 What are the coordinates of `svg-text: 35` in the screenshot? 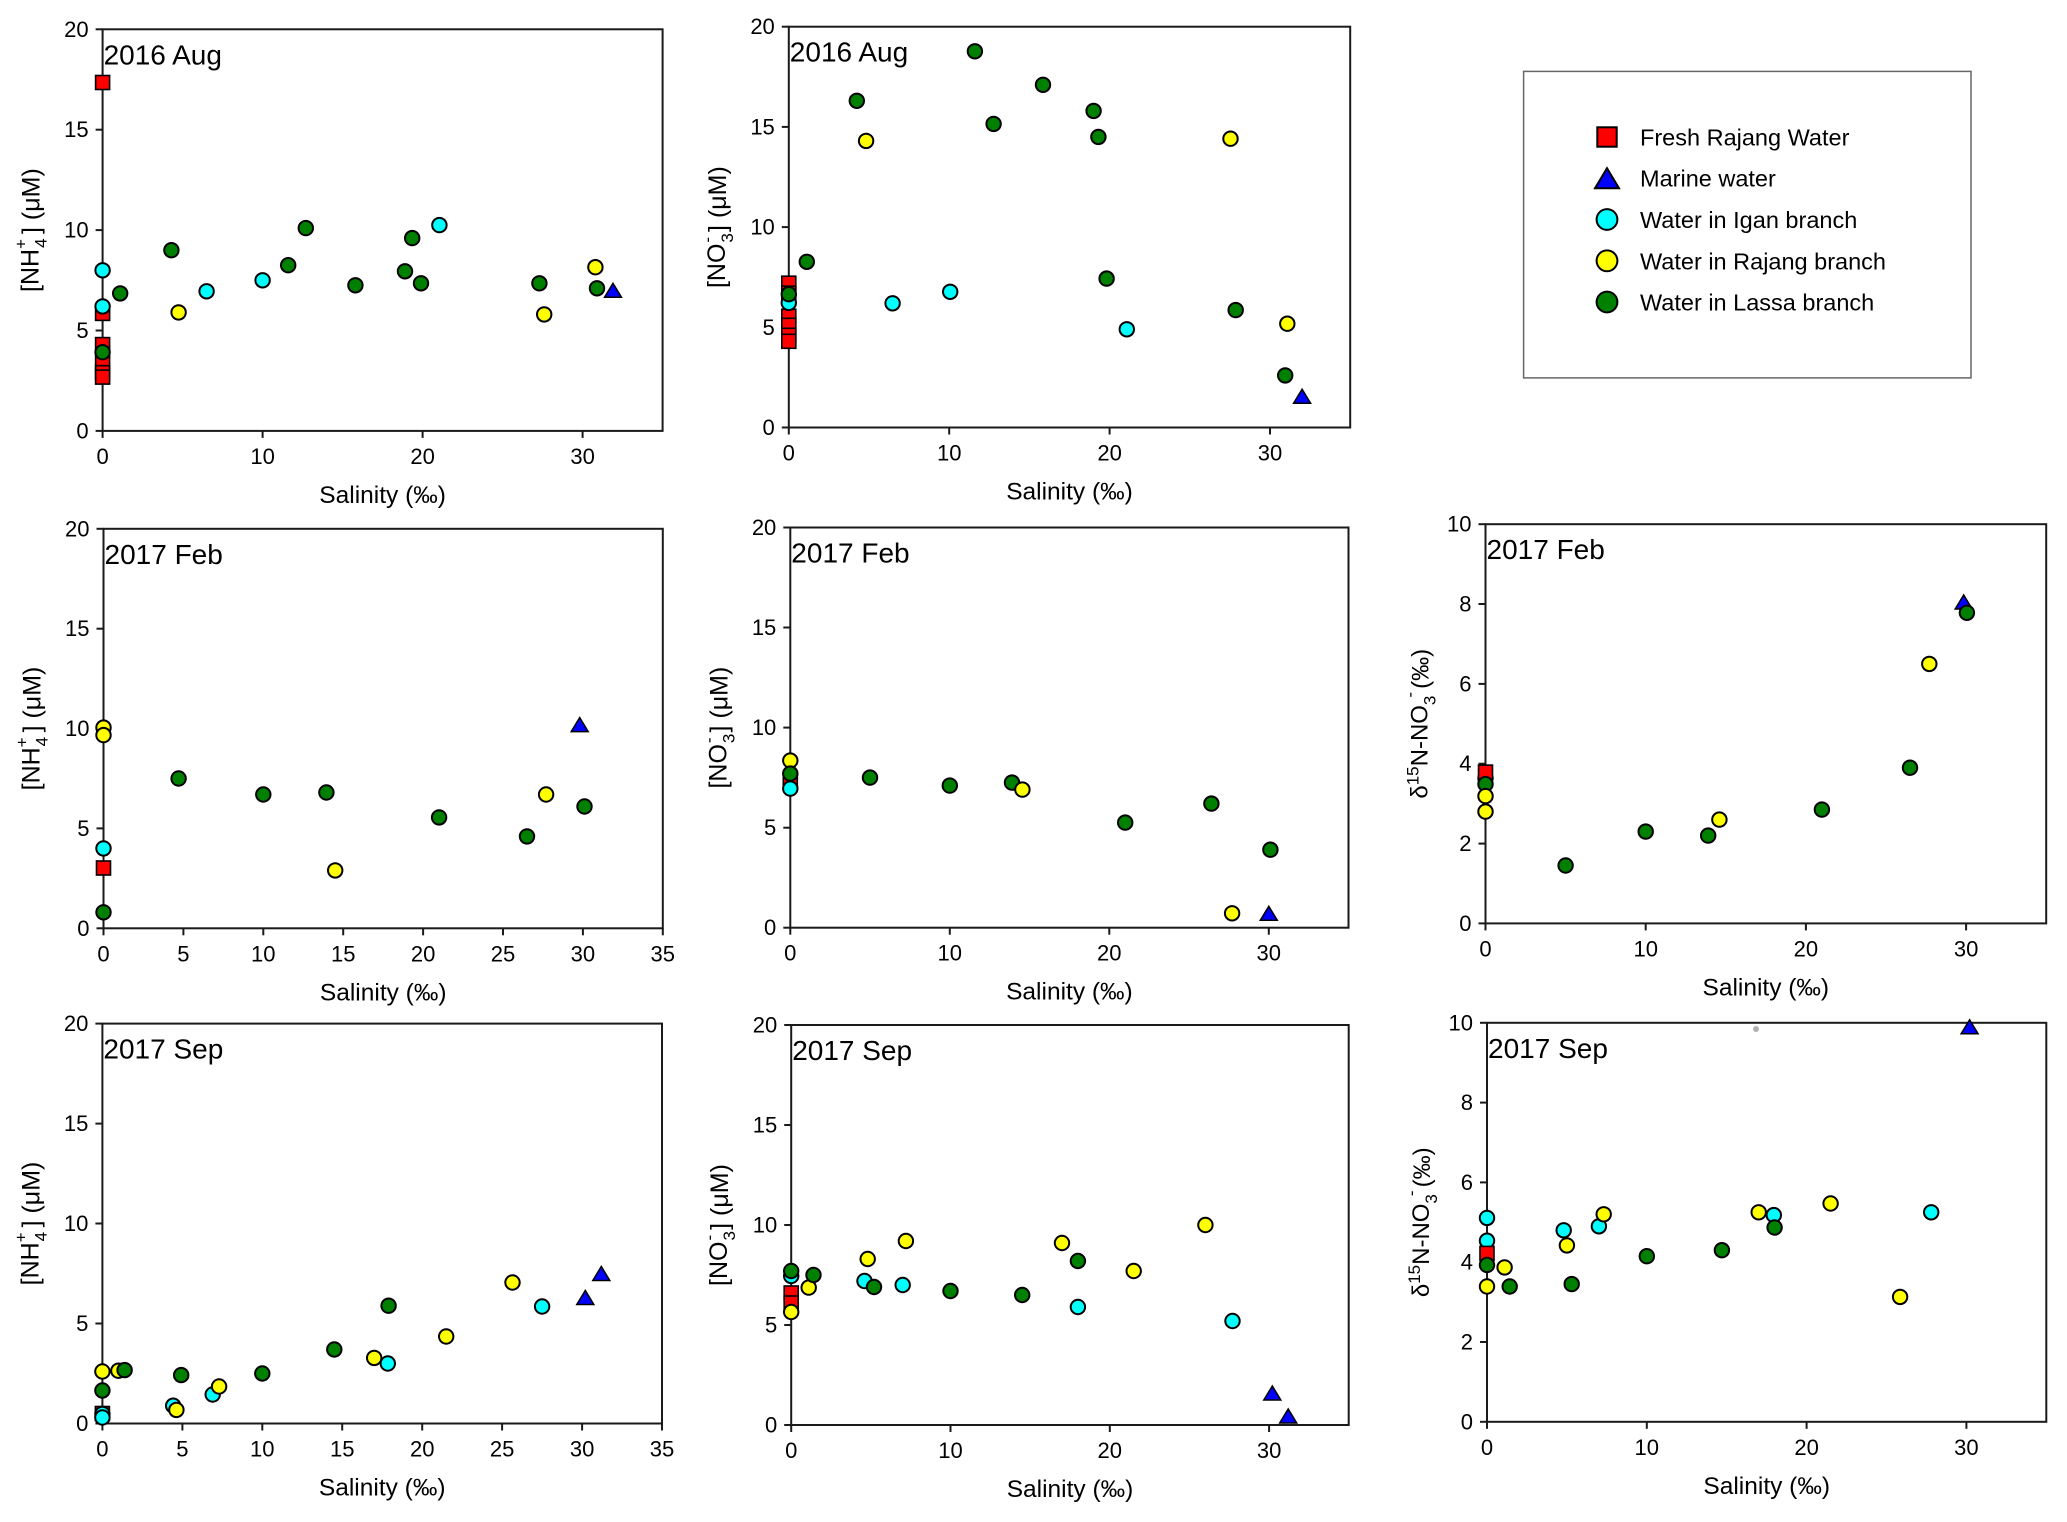 It's located at (662, 1449).